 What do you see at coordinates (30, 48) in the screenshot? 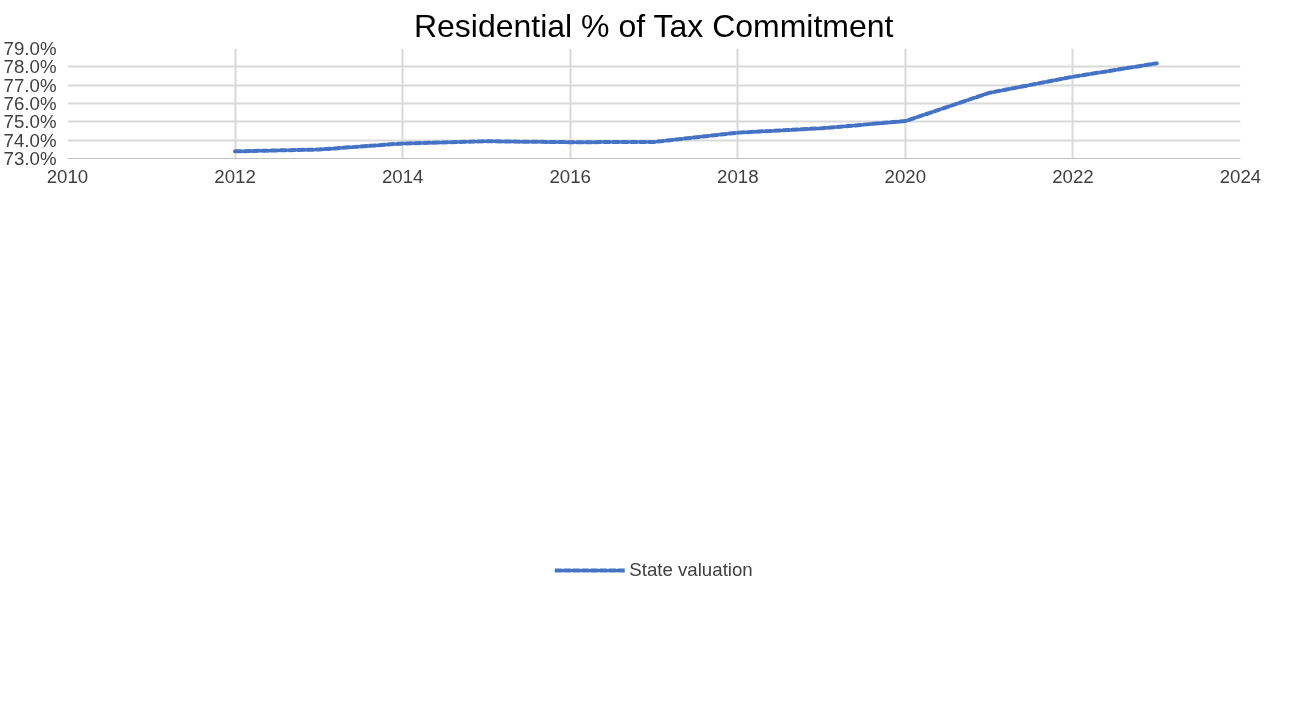
I see `y-tick-label: 79.0%` at bounding box center [30, 48].